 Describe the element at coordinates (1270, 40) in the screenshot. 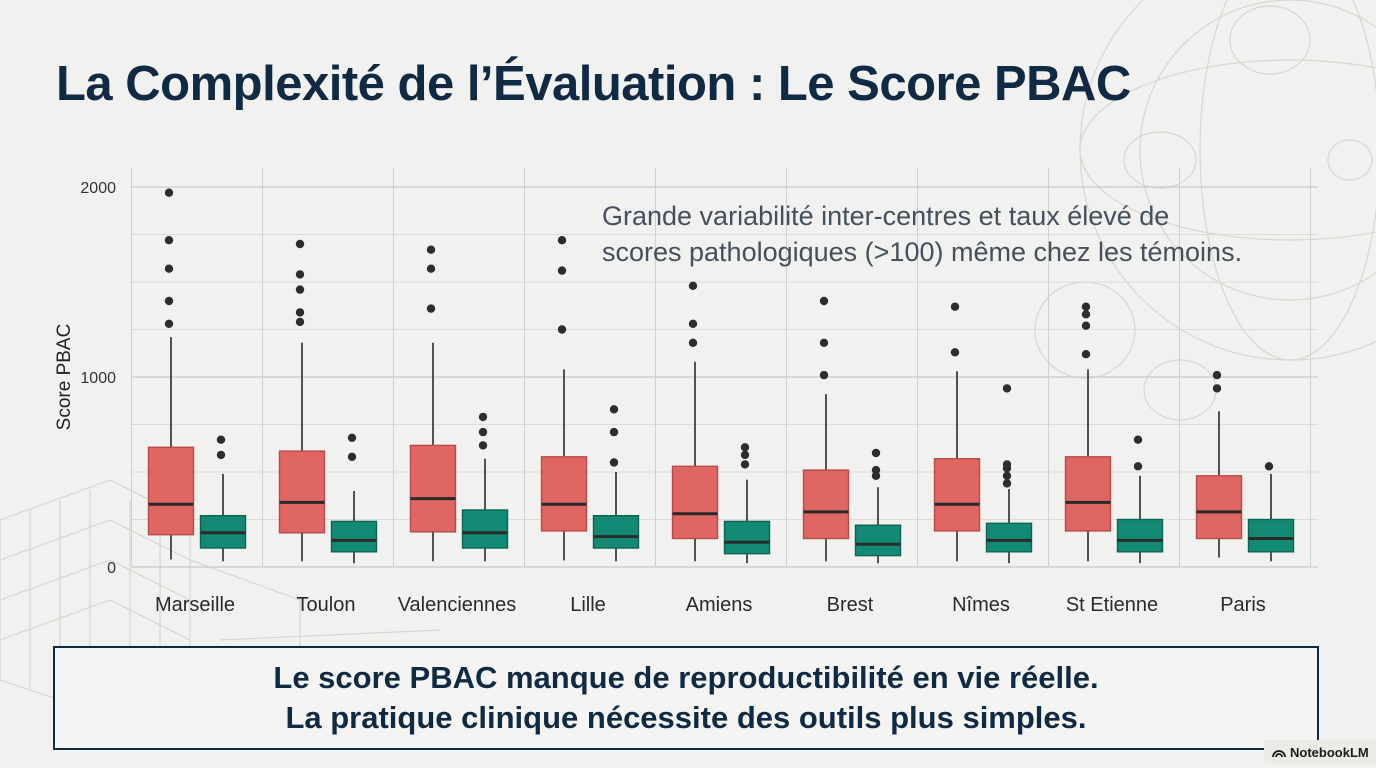

I see `background-cell-sketch` at that location.